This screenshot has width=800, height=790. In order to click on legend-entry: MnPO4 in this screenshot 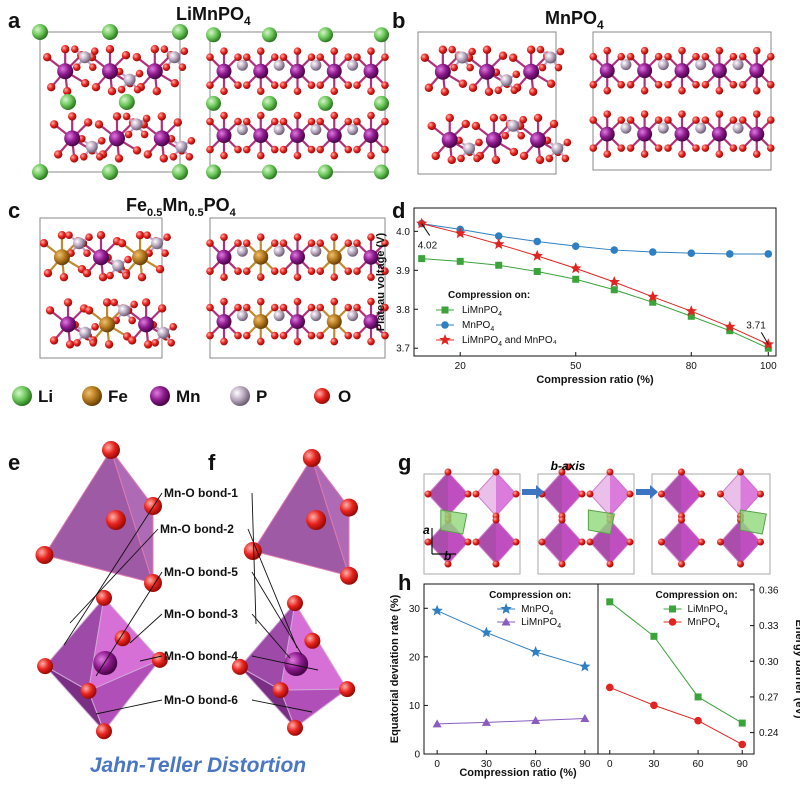, I will do `click(478, 326)`.